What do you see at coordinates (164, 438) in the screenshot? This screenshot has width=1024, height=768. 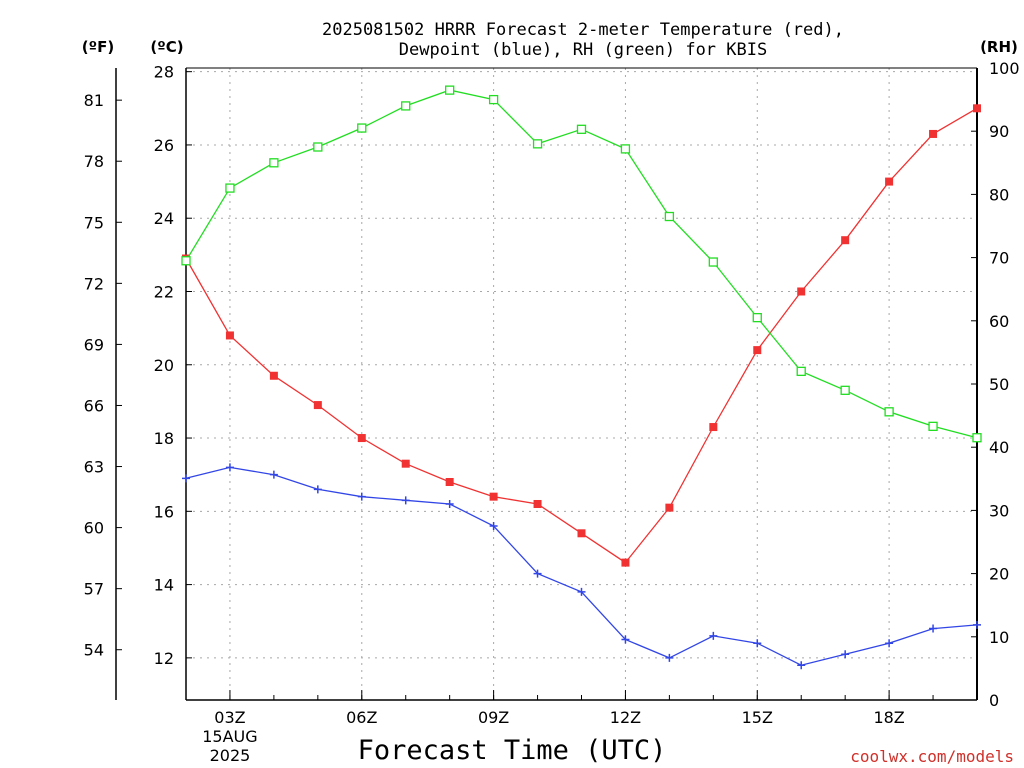 I see `celsius-tick-label: 18` at bounding box center [164, 438].